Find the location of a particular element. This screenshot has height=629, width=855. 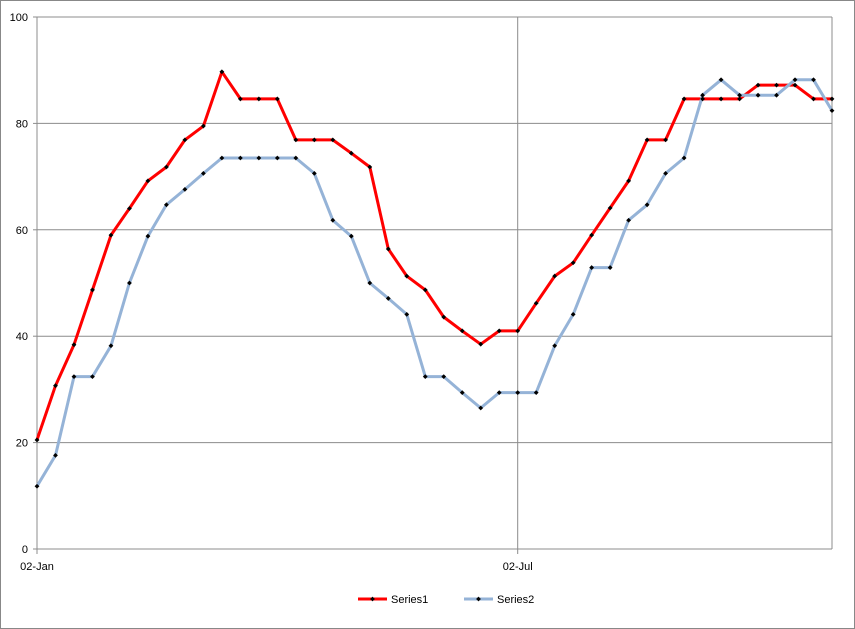

y-tick-label-0: 0 is located at coordinates (25, 550).